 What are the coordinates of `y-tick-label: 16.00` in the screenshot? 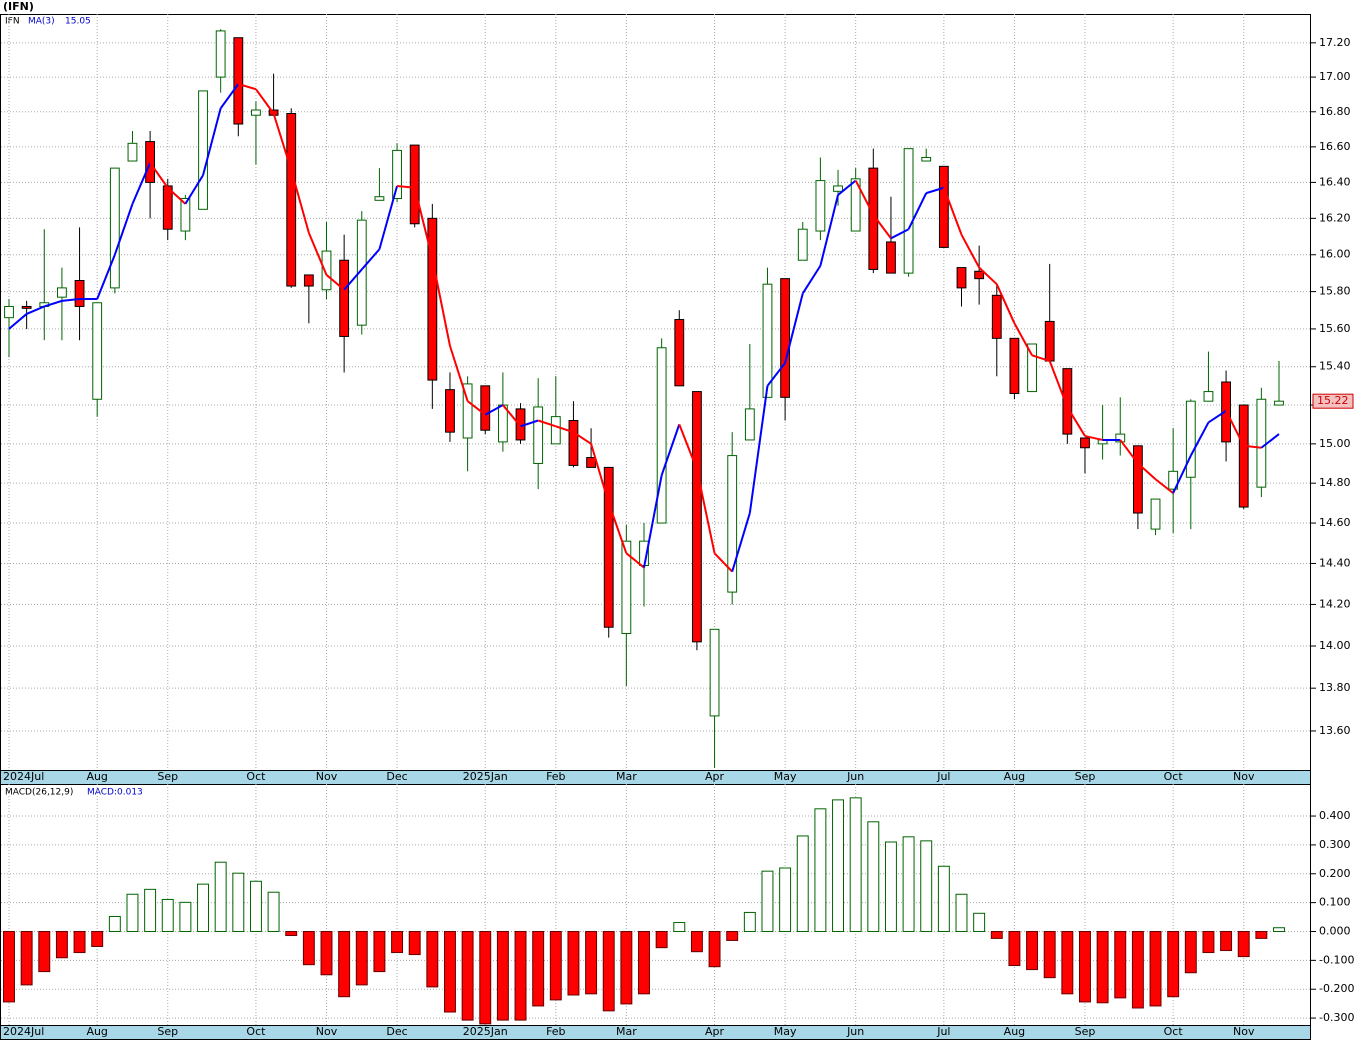 It's located at (1335, 254).